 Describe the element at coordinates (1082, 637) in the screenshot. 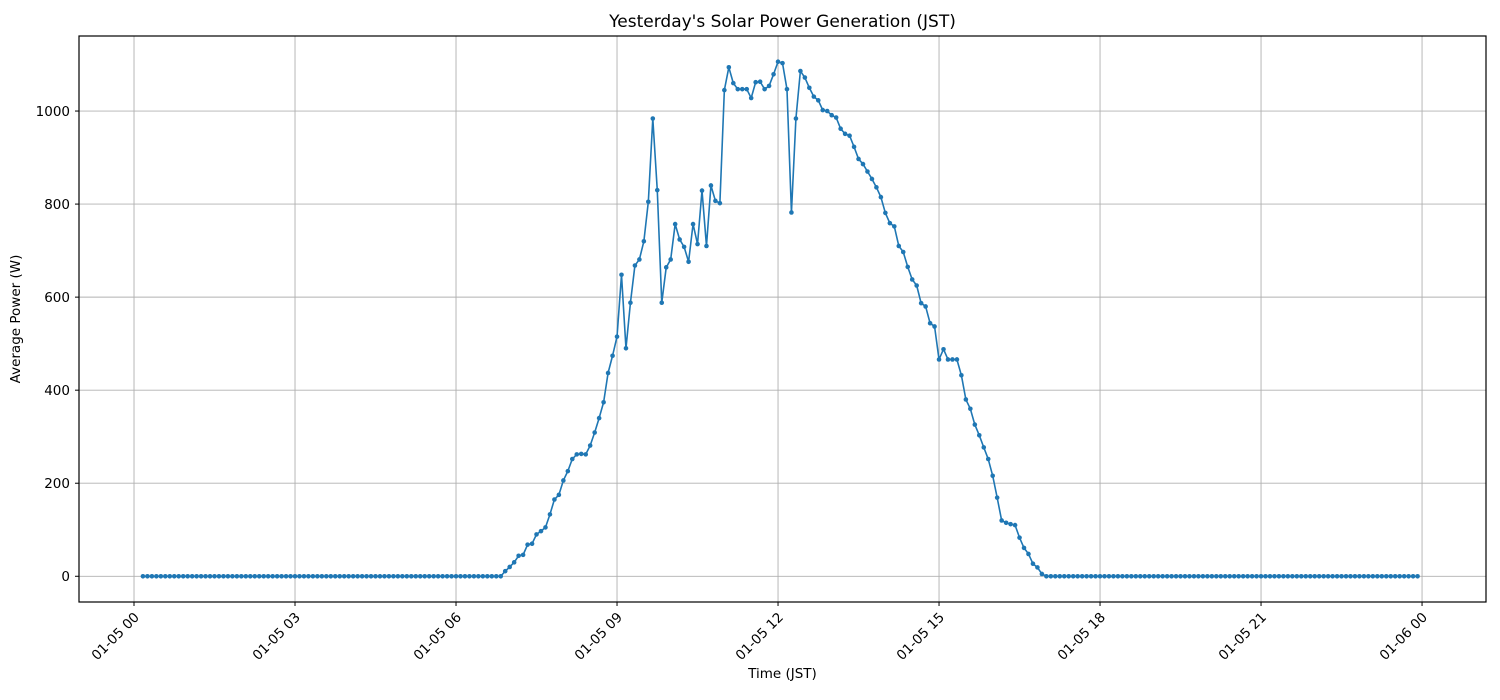

I see `x-tick-label: 01-05 18` at that location.